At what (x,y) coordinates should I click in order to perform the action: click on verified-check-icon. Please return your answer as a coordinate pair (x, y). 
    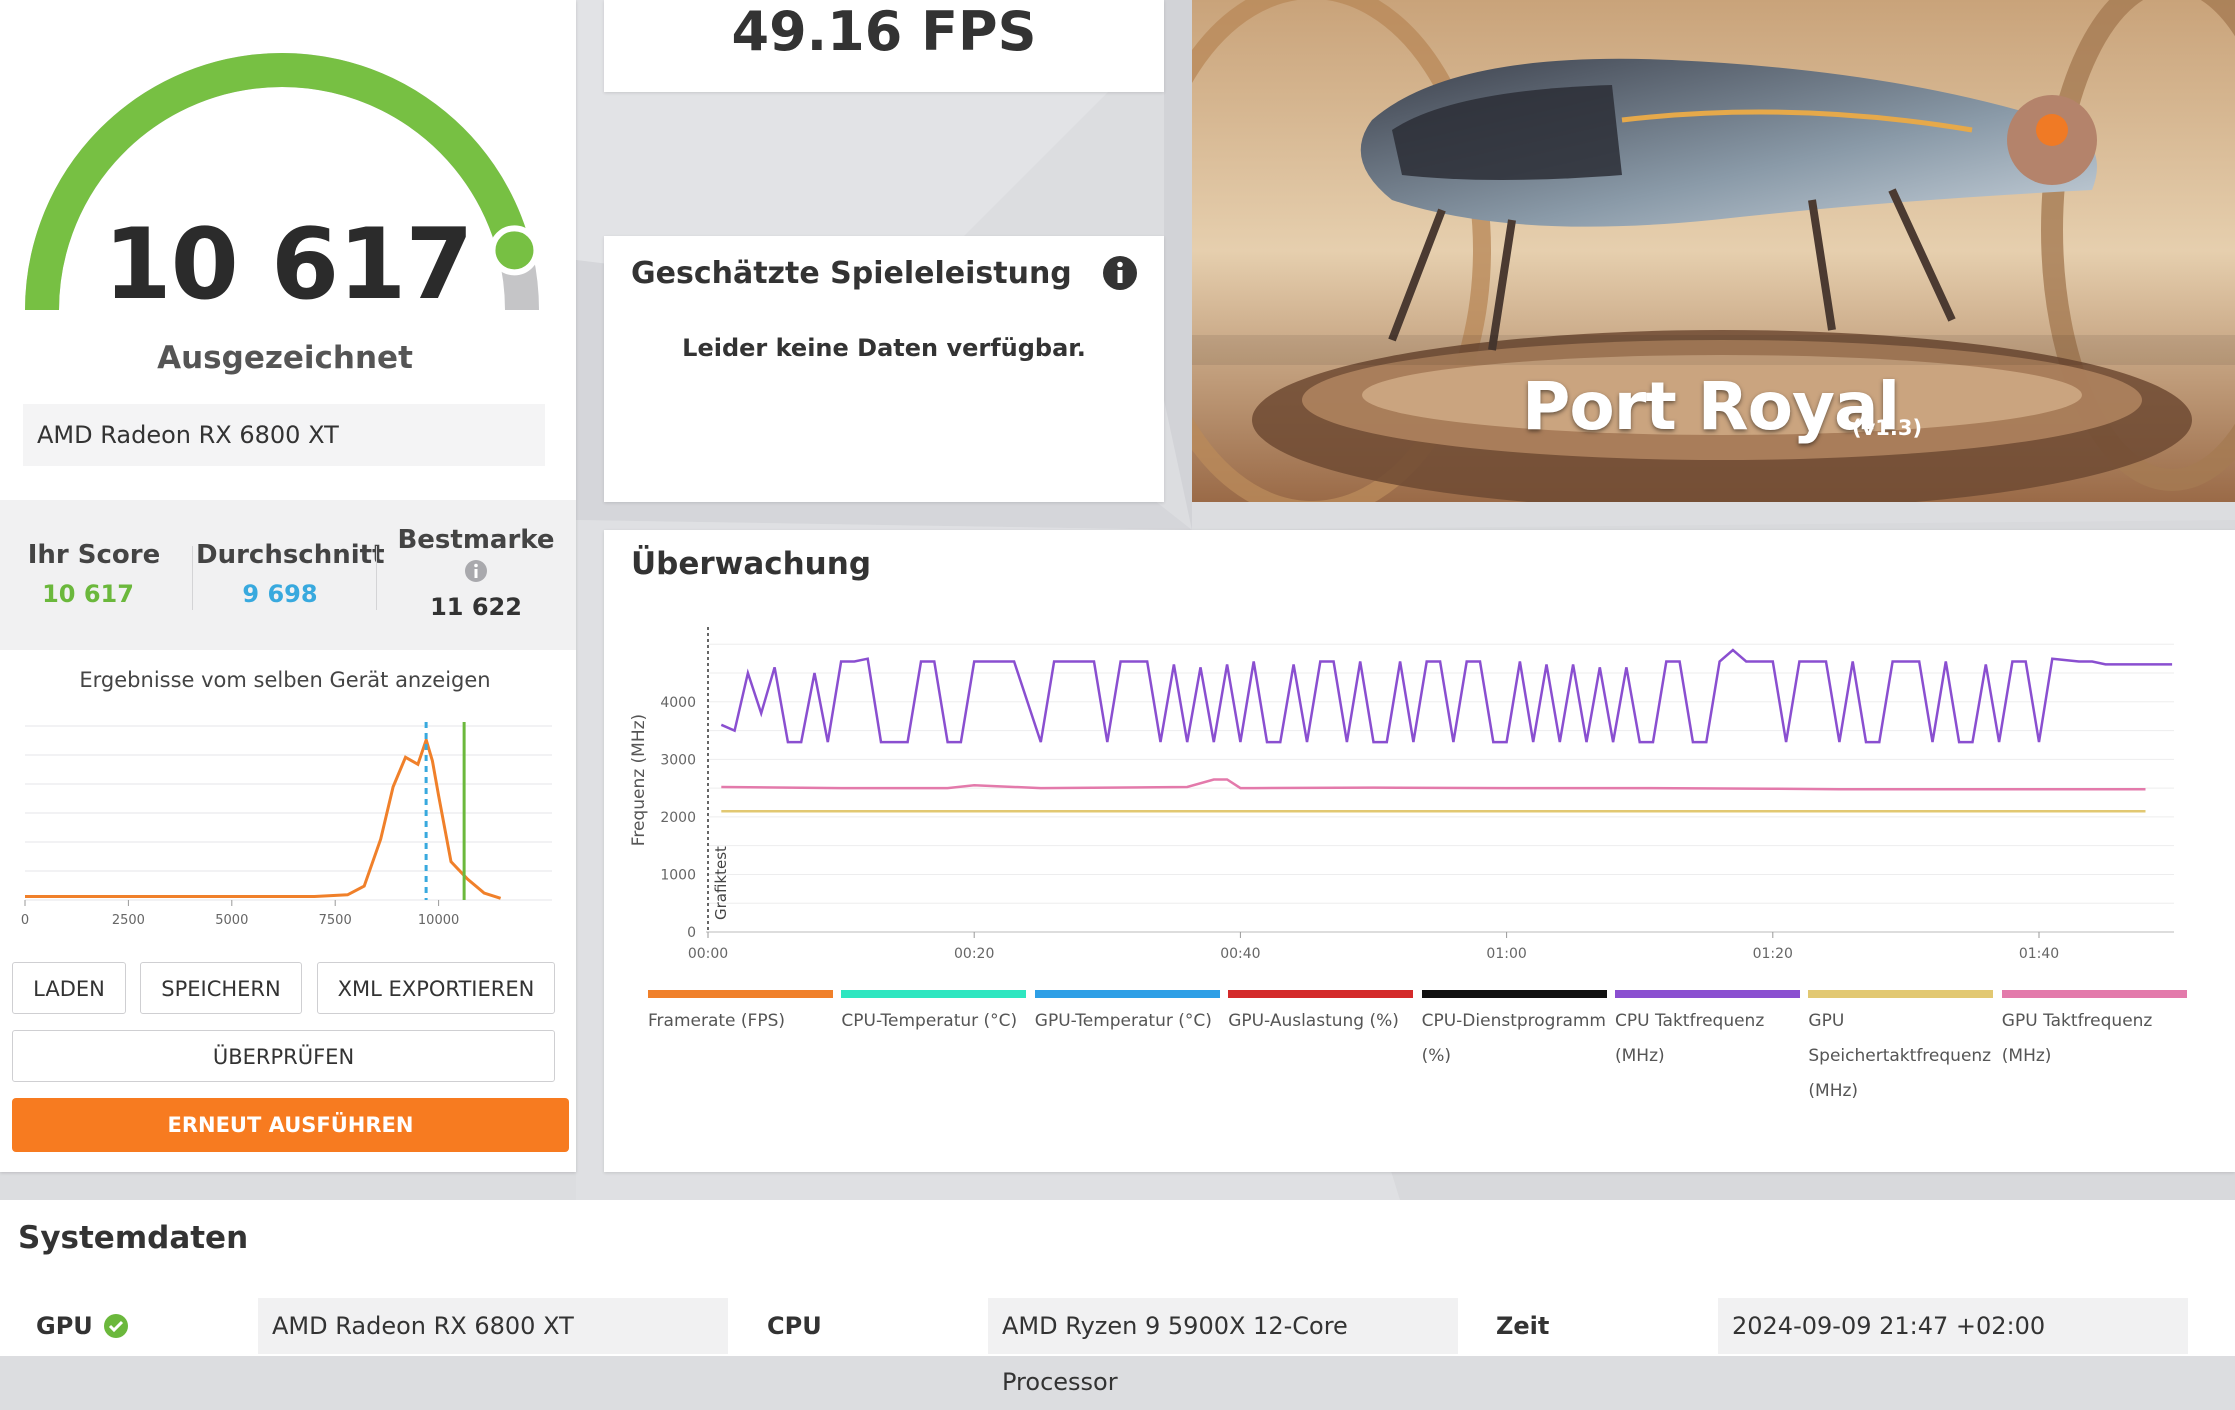
    Looking at the image, I should click on (116, 1326).